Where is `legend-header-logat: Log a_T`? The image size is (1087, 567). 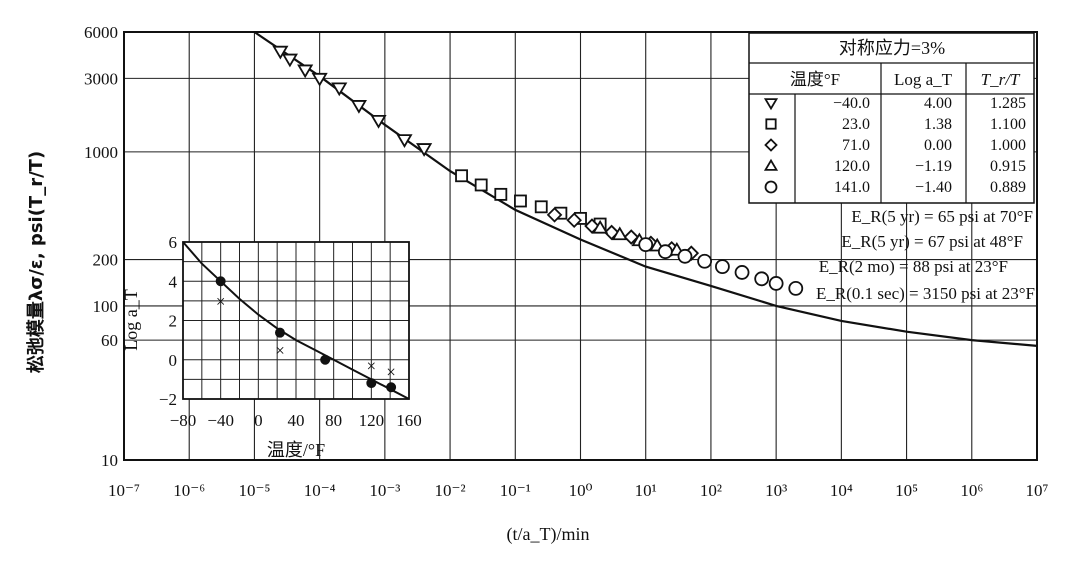 legend-header-logat: Log a_T is located at coordinates (923, 79).